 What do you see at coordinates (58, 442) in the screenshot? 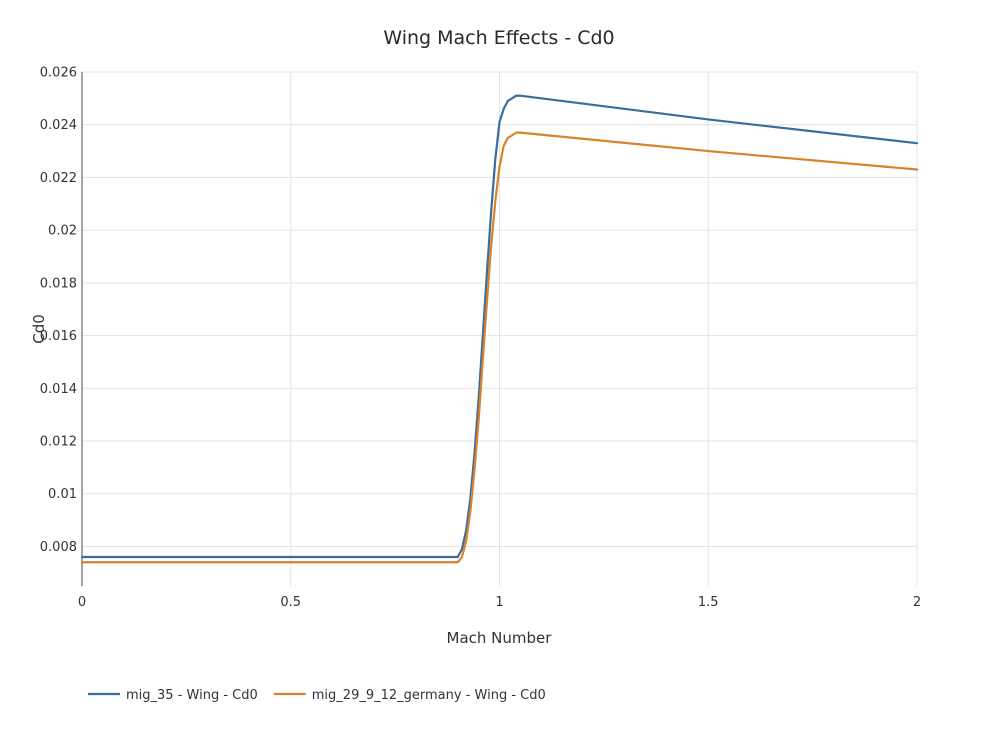
I see `y-tick-label: 0.012` at bounding box center [58, 442].